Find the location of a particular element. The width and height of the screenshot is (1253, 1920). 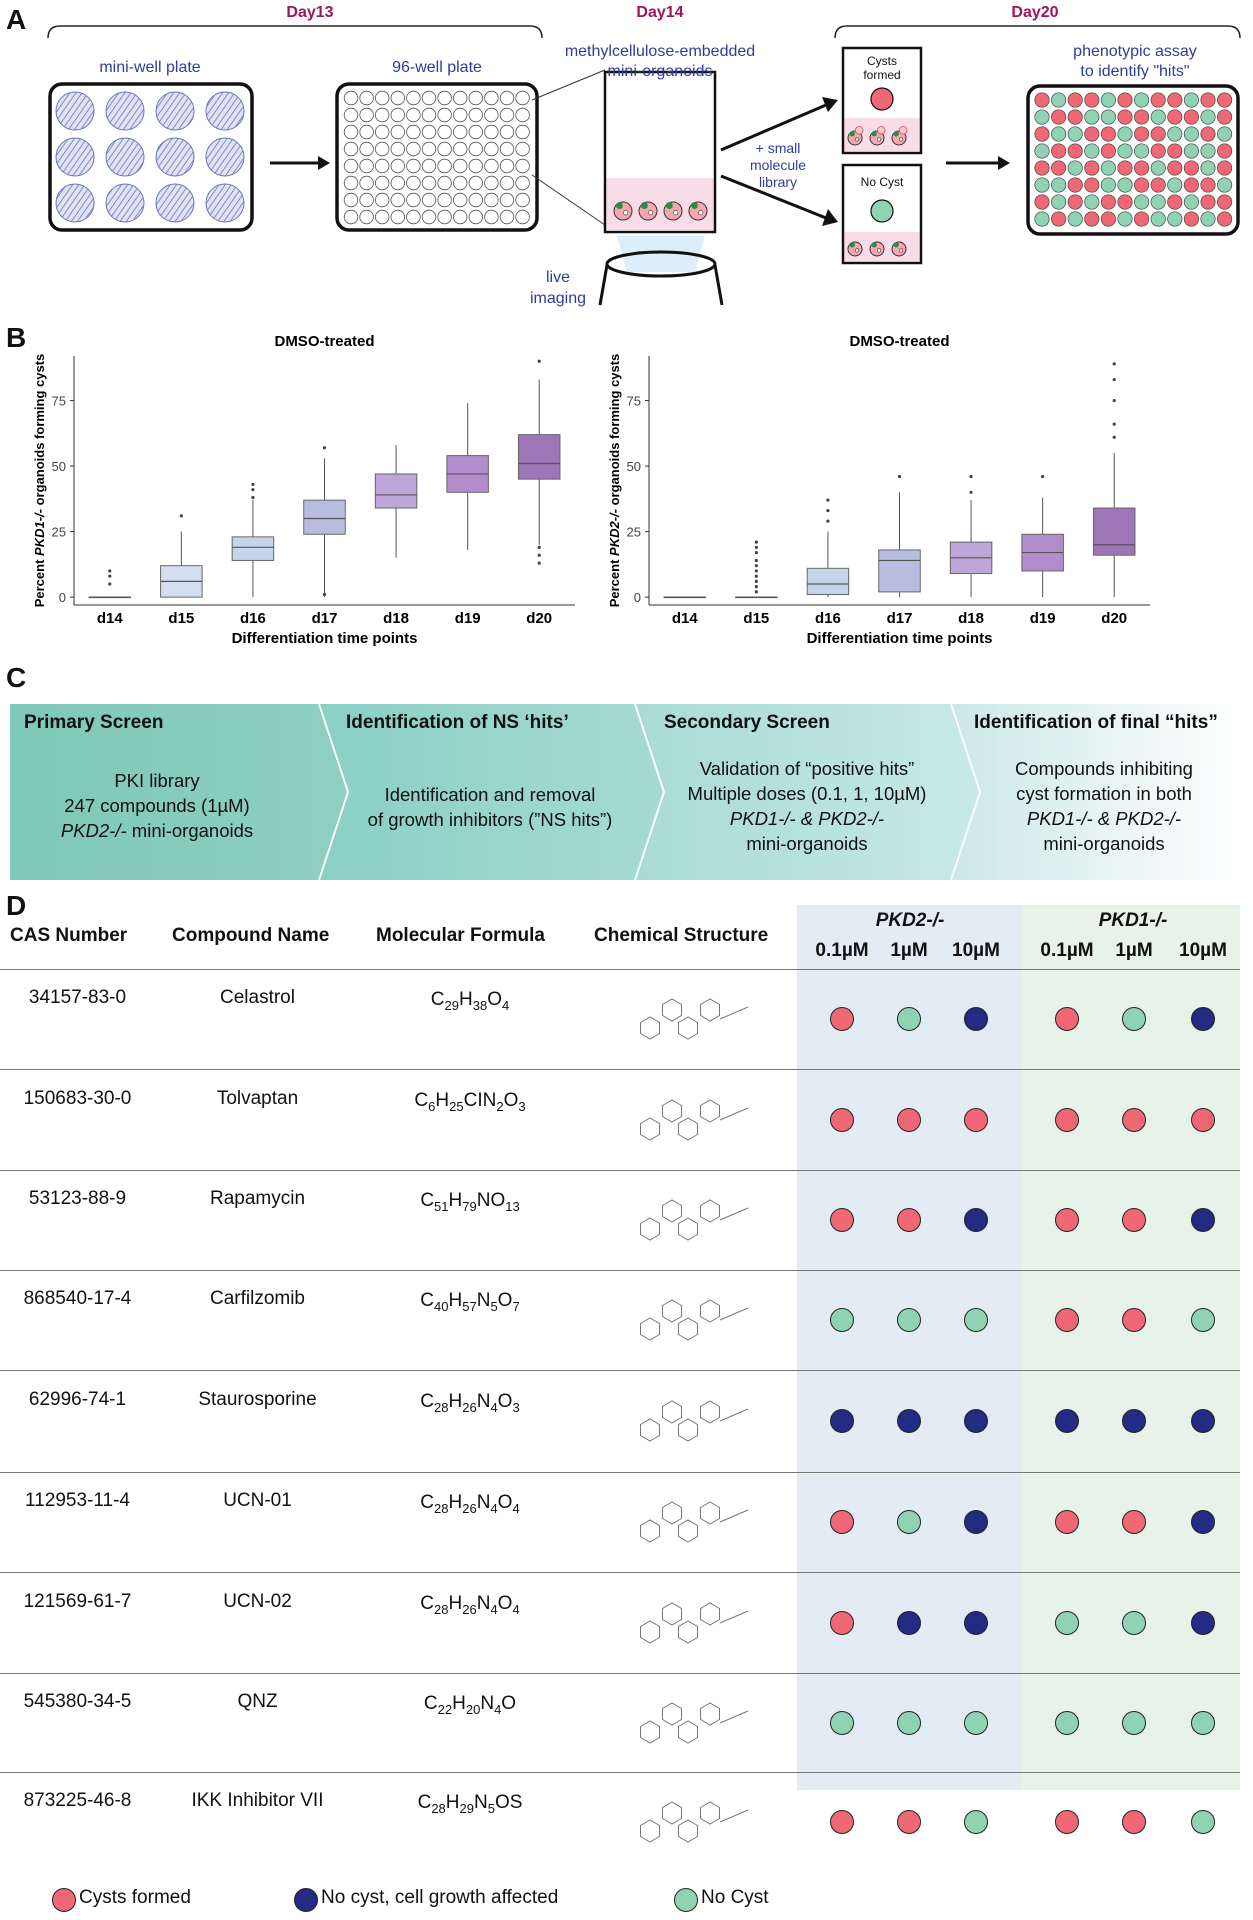

cas-number: 545380-34-5 is located at coordinates (77, 1701).